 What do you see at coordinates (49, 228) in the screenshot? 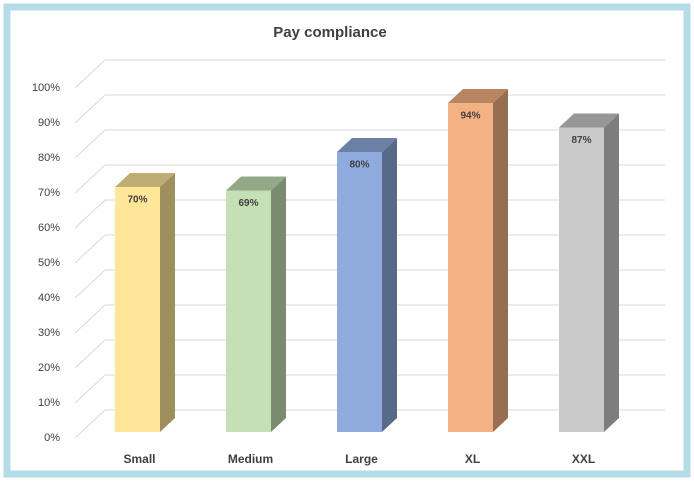
I see `y-tick-label: 60%` at bounding box center [49, 228].